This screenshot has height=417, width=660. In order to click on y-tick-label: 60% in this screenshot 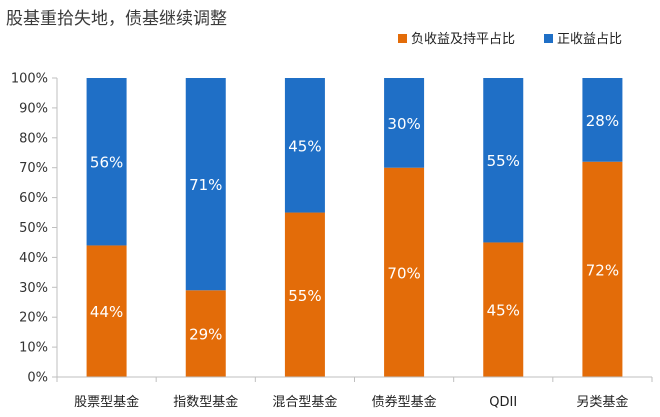, I will do `click(33, 198)`.